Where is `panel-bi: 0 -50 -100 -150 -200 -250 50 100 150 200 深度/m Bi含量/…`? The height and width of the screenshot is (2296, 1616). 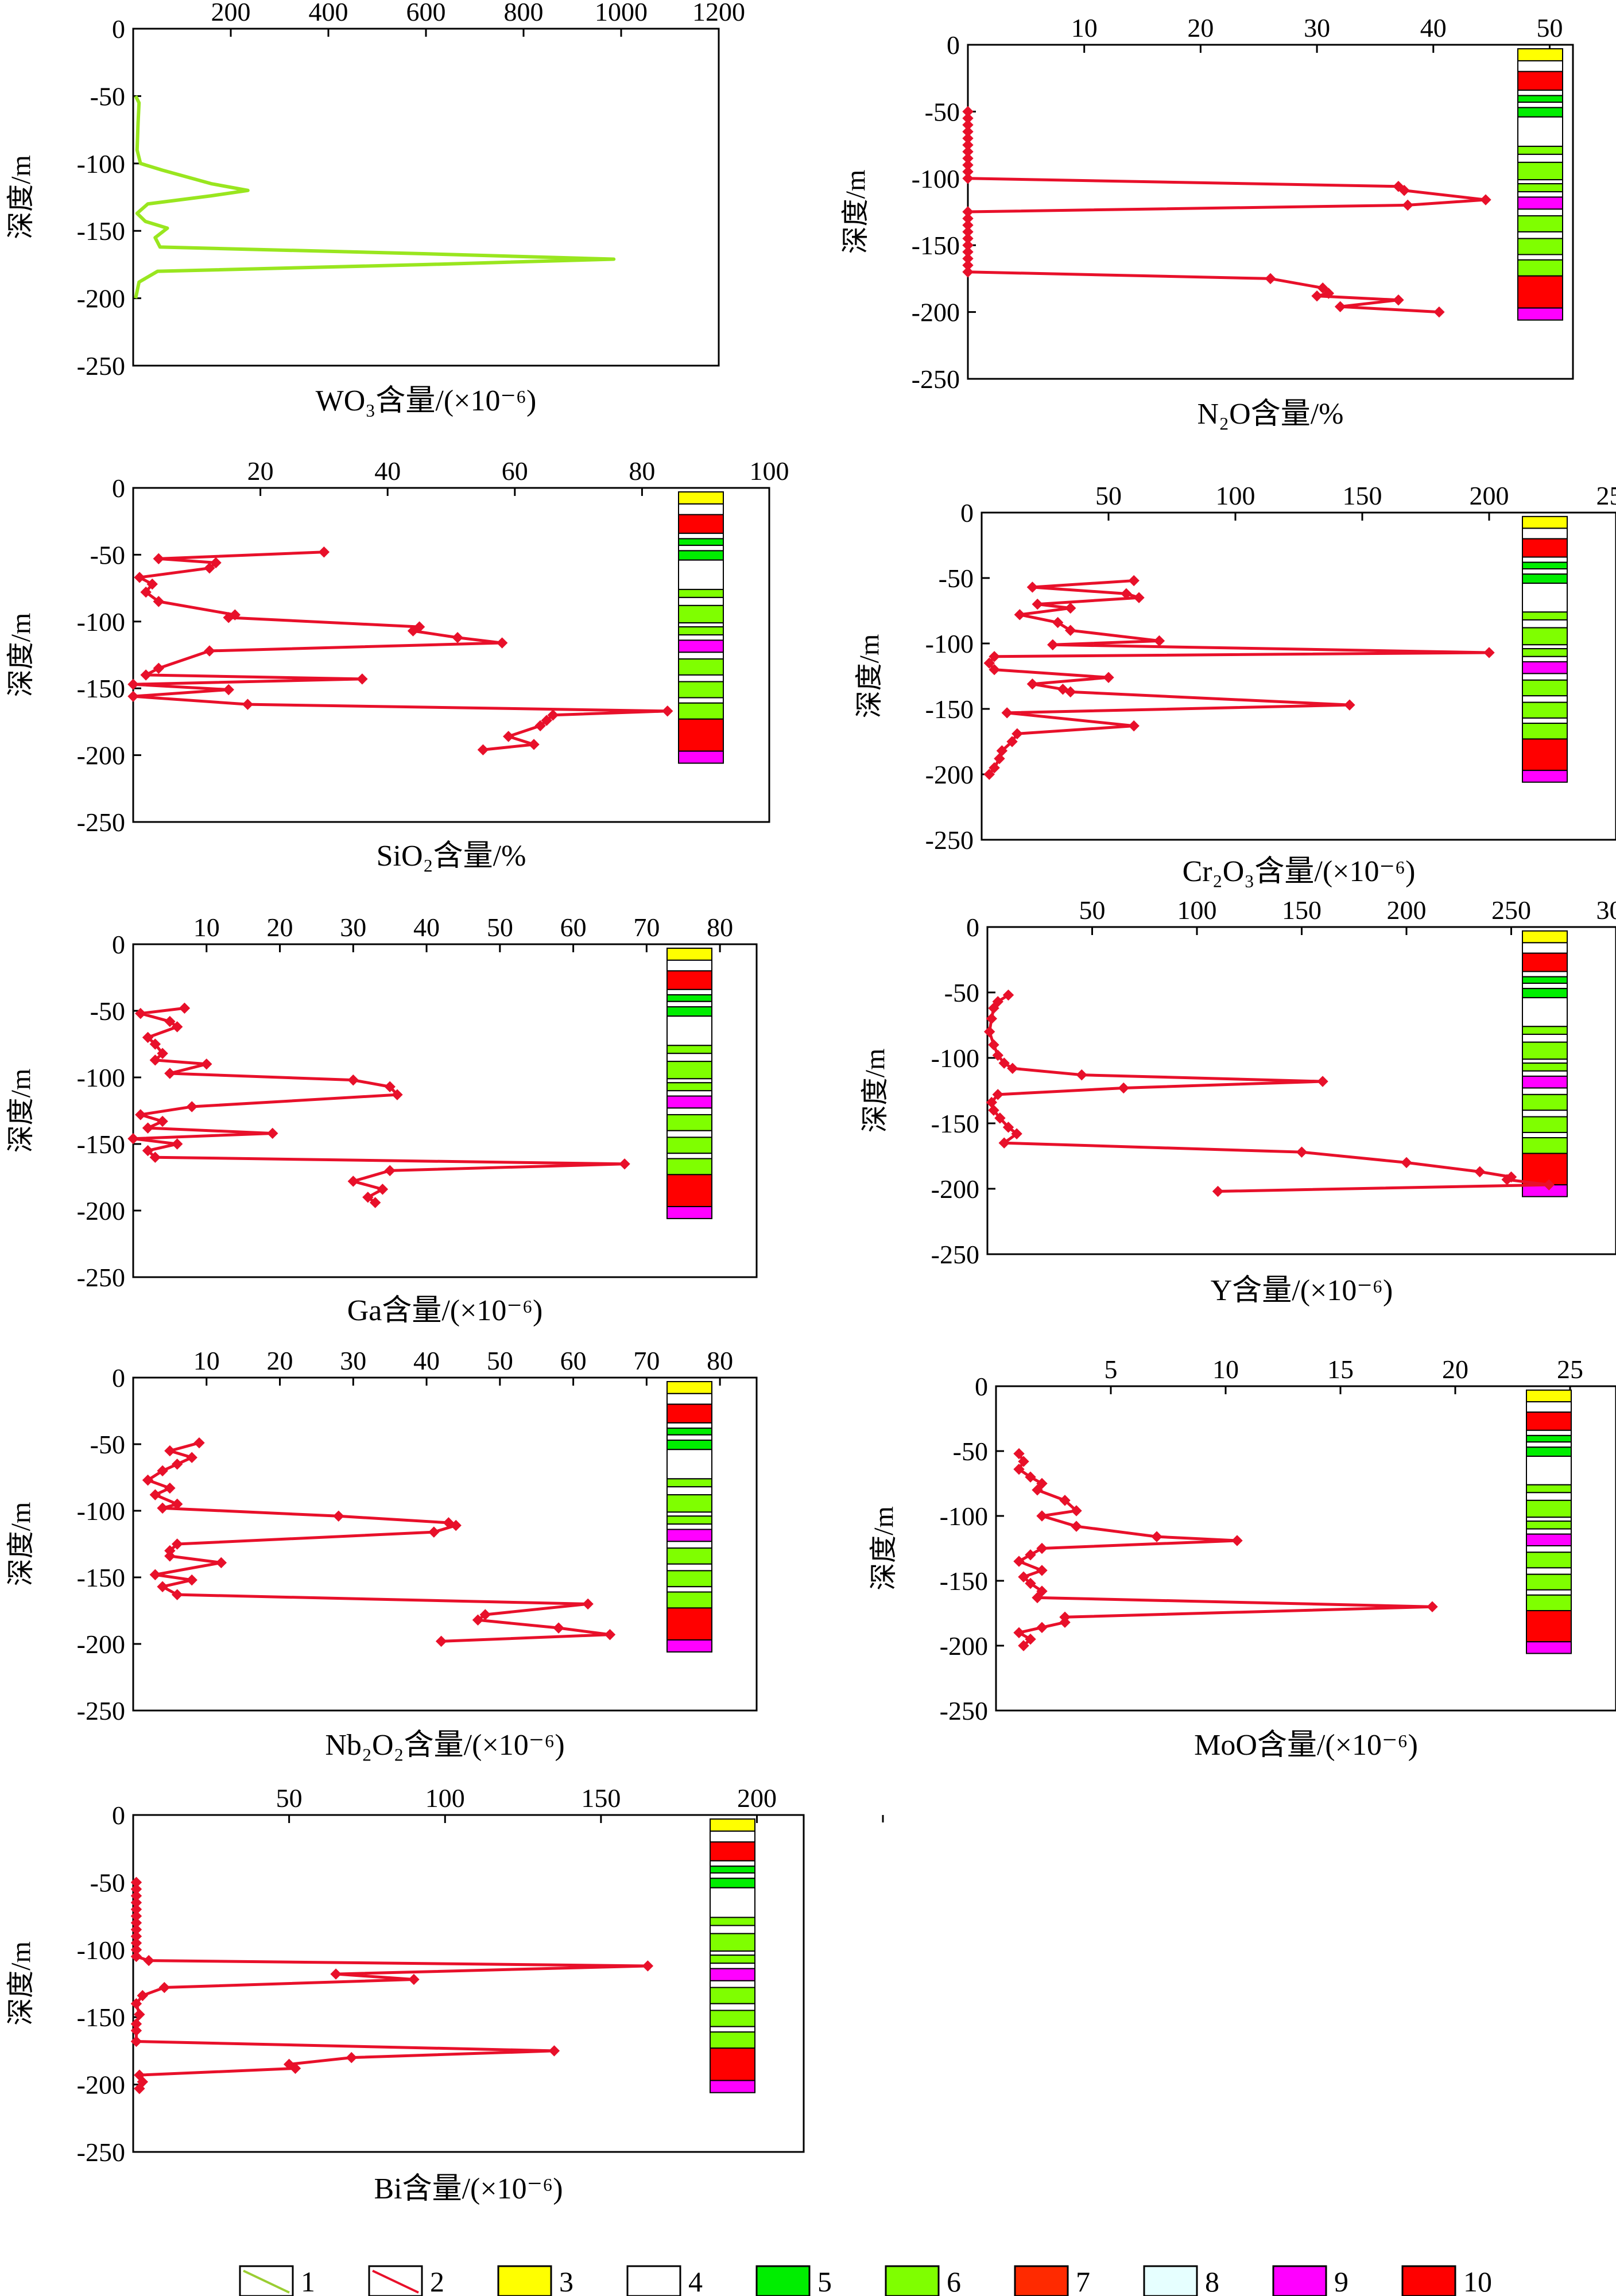
panel-bi: 0 -50 -100 -150 -200 -250 50 100 150 200 深度/m Bi含量/… is located at coordinates (405, 1994).